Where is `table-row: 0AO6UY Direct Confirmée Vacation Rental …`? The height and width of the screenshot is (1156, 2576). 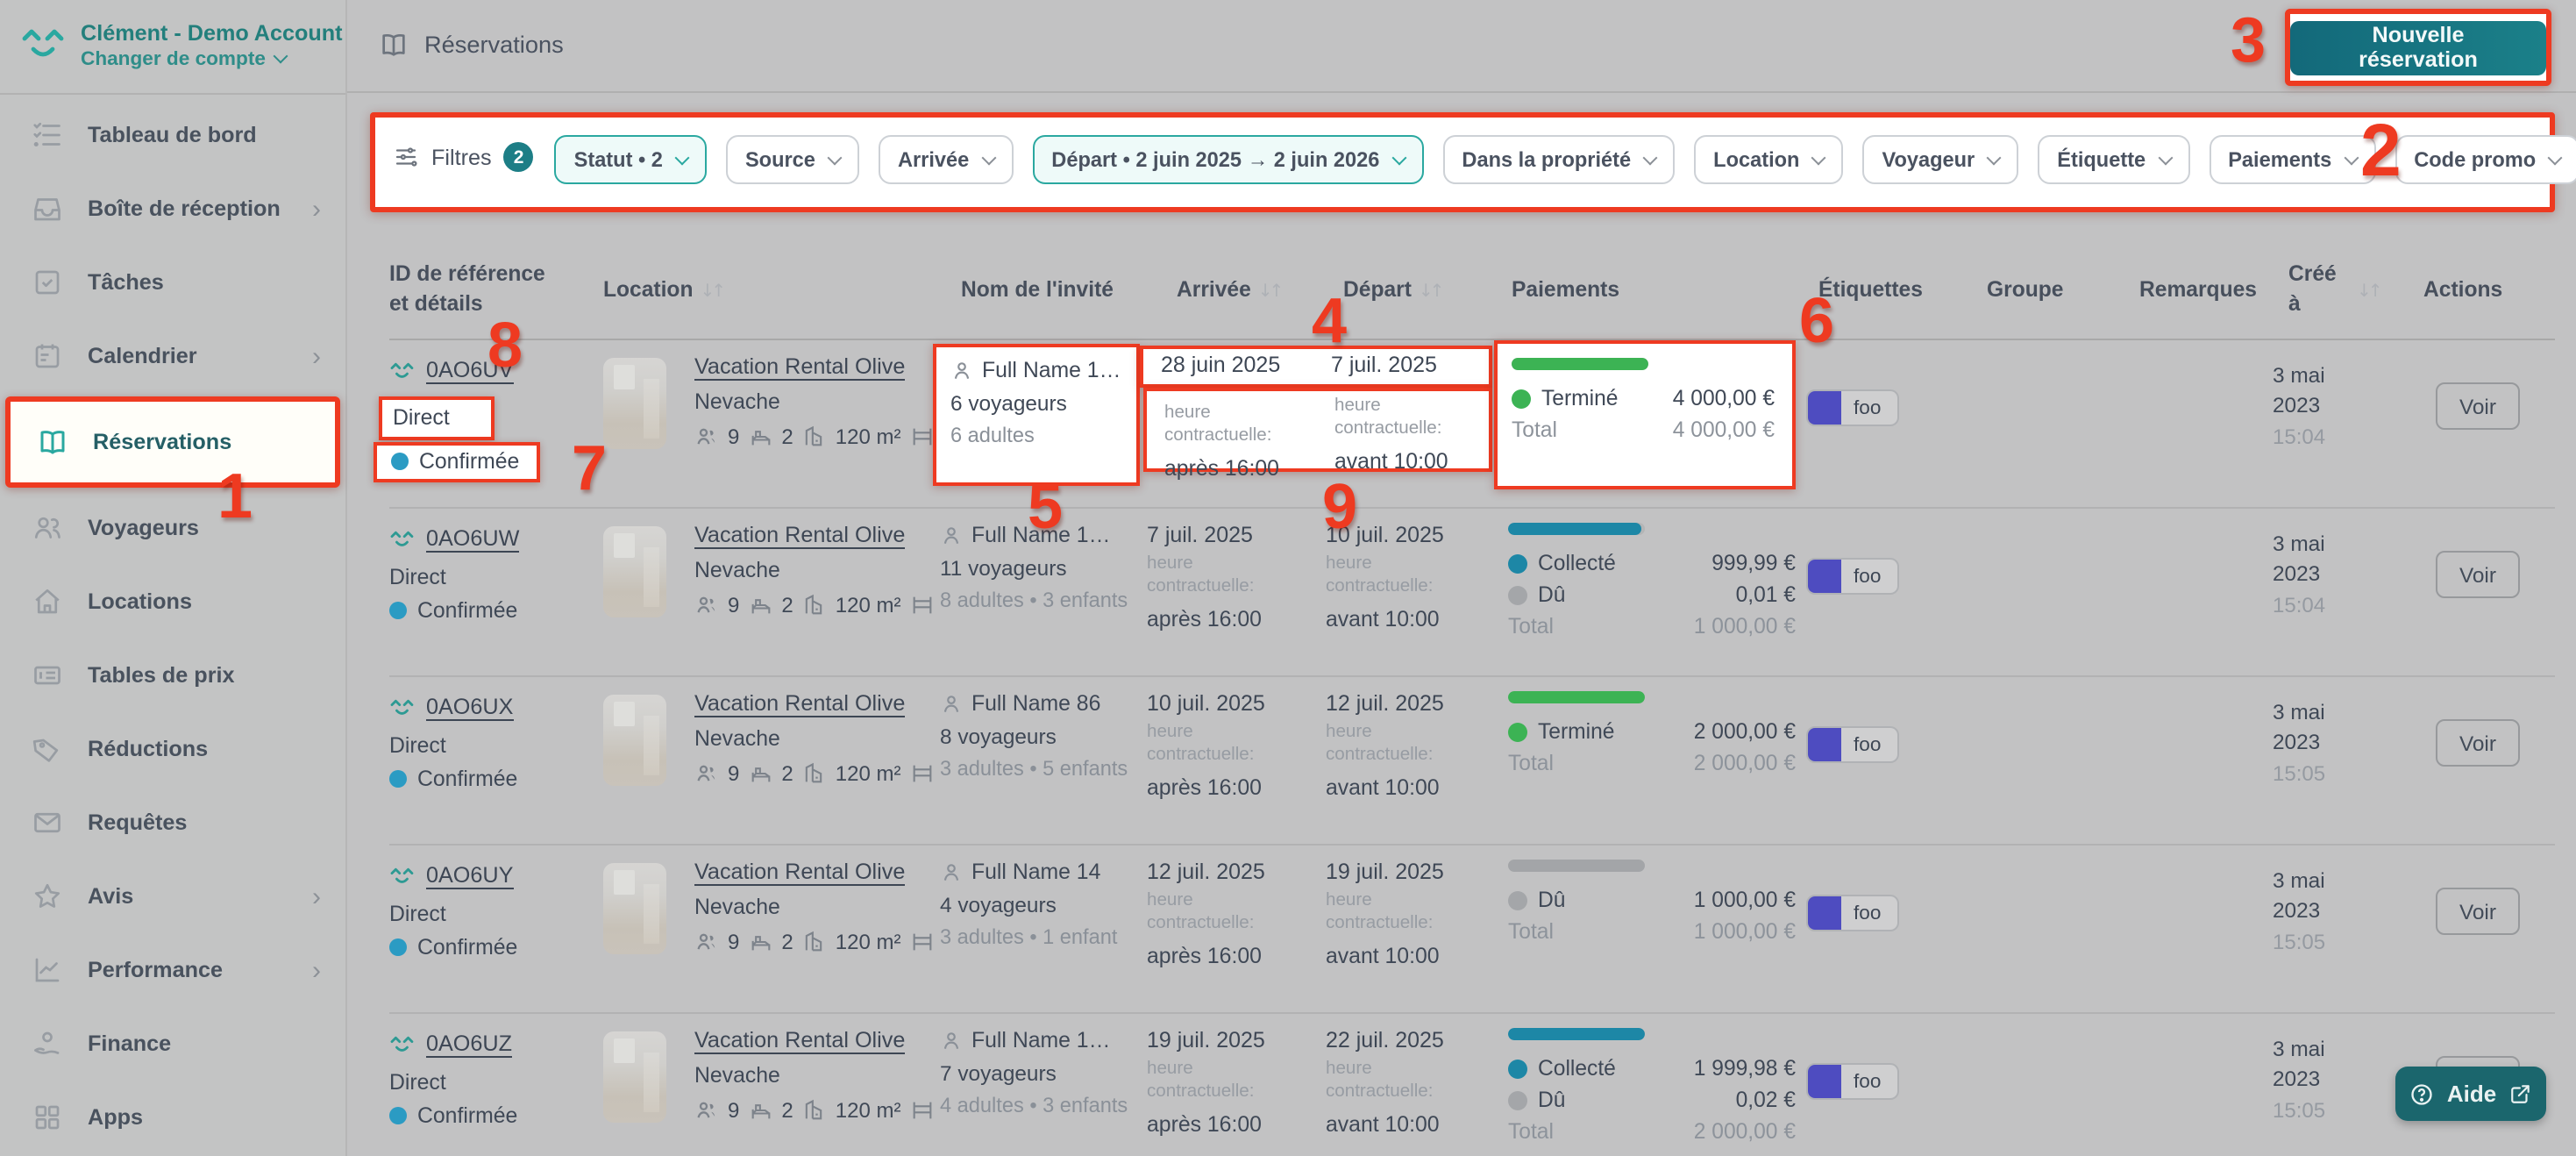 table-row: 0AO6UY Direct Confirmée Vacation Rental … is located at coordinates (1472, 930).